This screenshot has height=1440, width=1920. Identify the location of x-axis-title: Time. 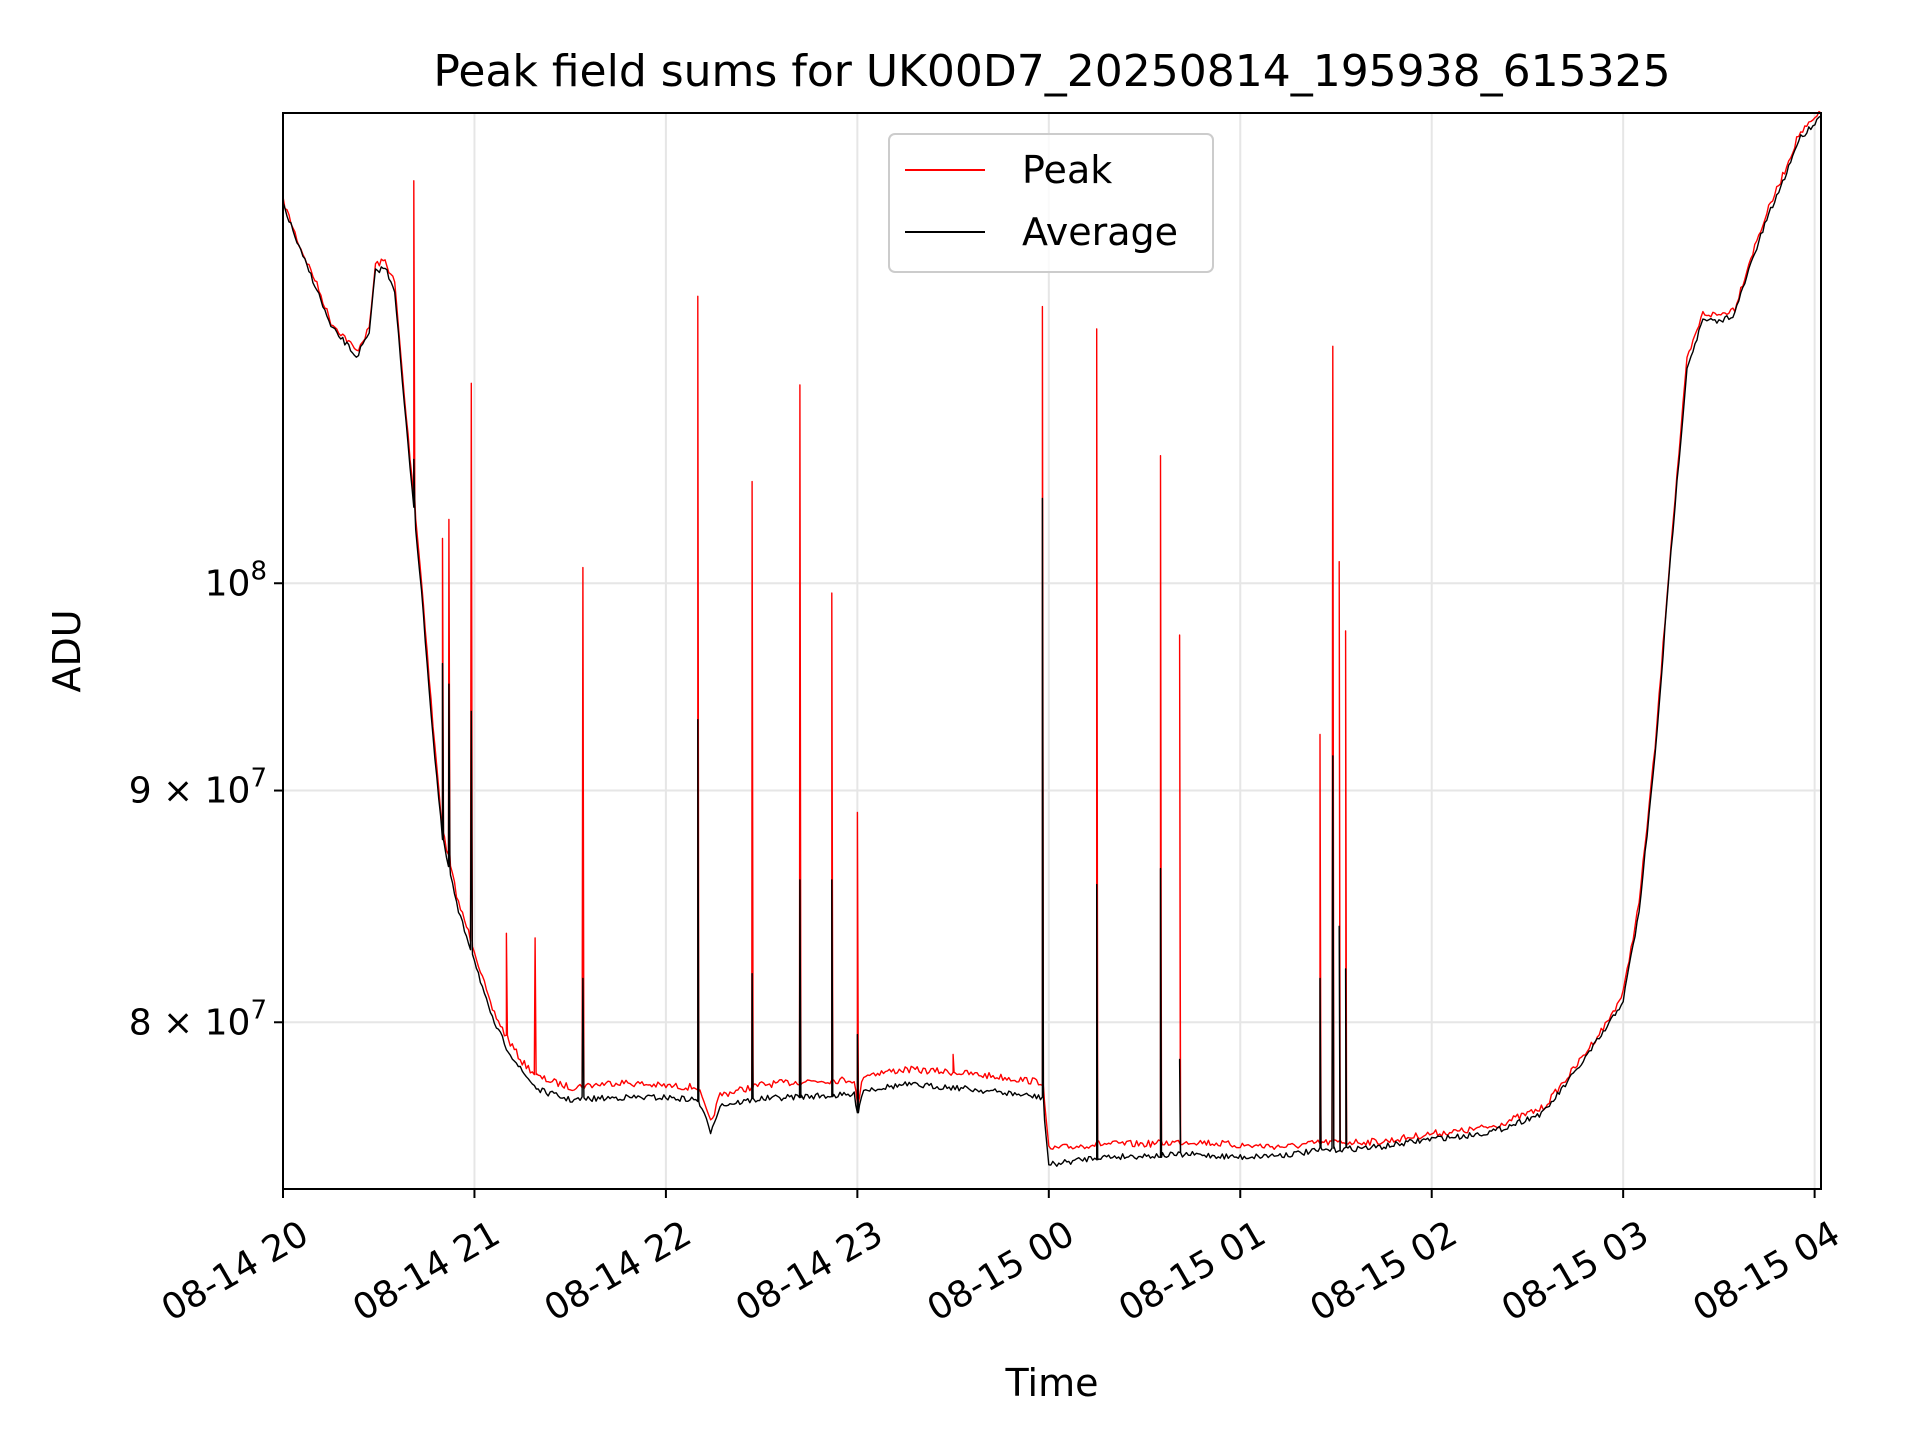
(1052, 1383).